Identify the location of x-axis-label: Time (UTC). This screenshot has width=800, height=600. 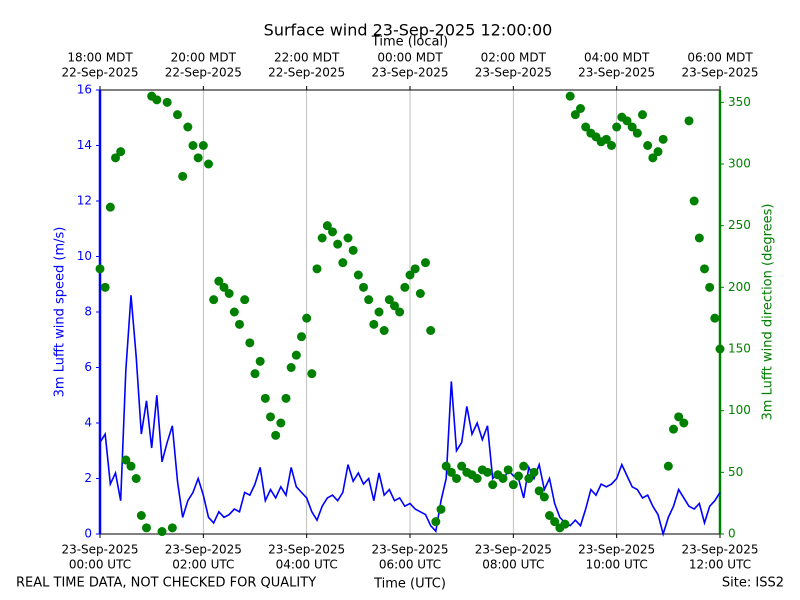
(409, 584).